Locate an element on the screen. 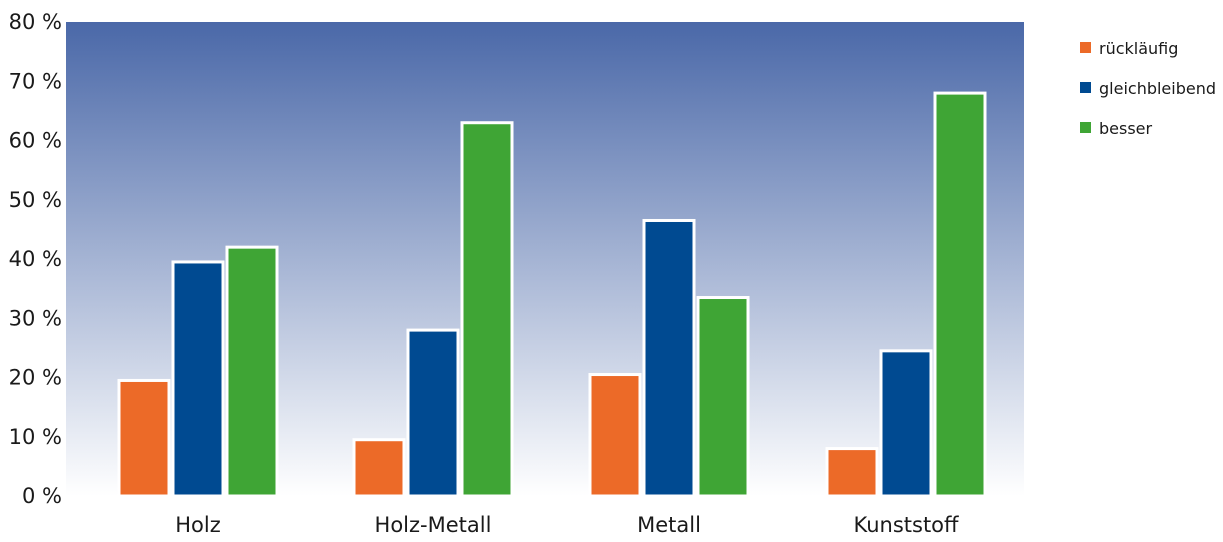  y-tick-label: 40 % is located at coordinates (35, 259).